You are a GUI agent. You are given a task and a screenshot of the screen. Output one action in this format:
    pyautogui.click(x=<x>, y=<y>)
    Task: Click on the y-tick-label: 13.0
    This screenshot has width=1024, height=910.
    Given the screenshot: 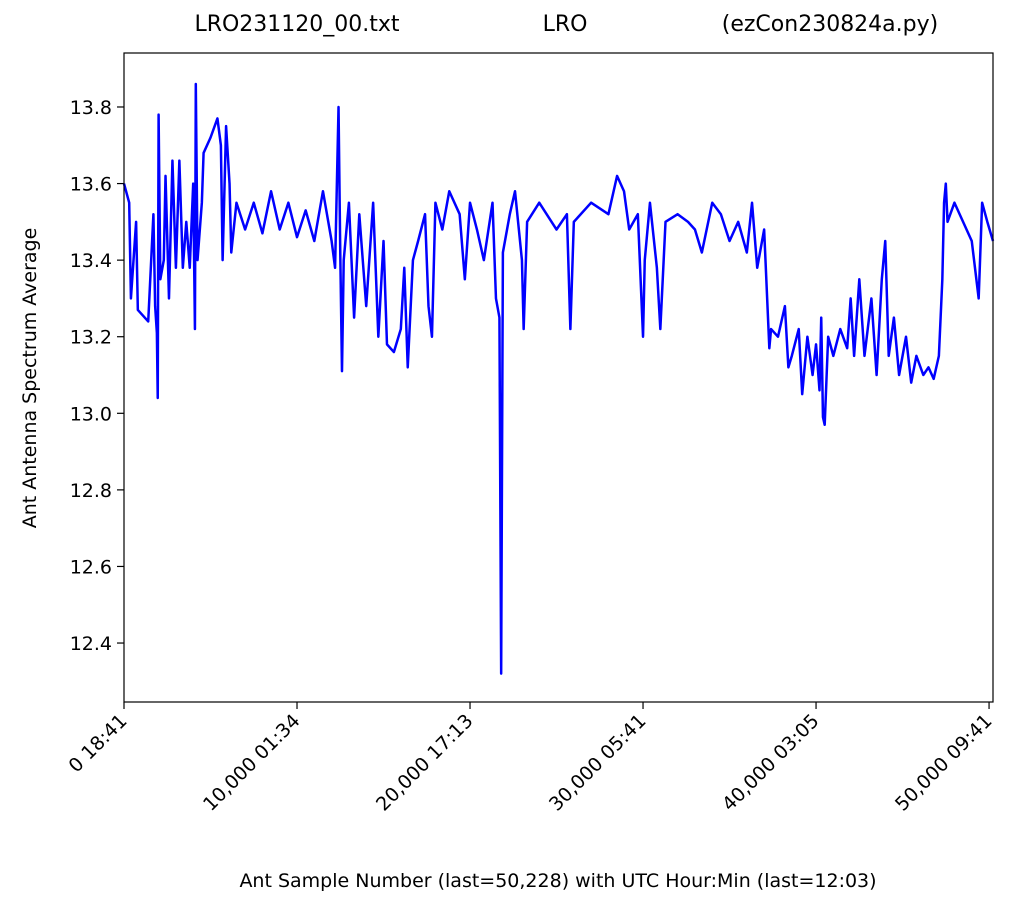 What is the action you would take?
    pyautogui.click(x=91, y=414)
    